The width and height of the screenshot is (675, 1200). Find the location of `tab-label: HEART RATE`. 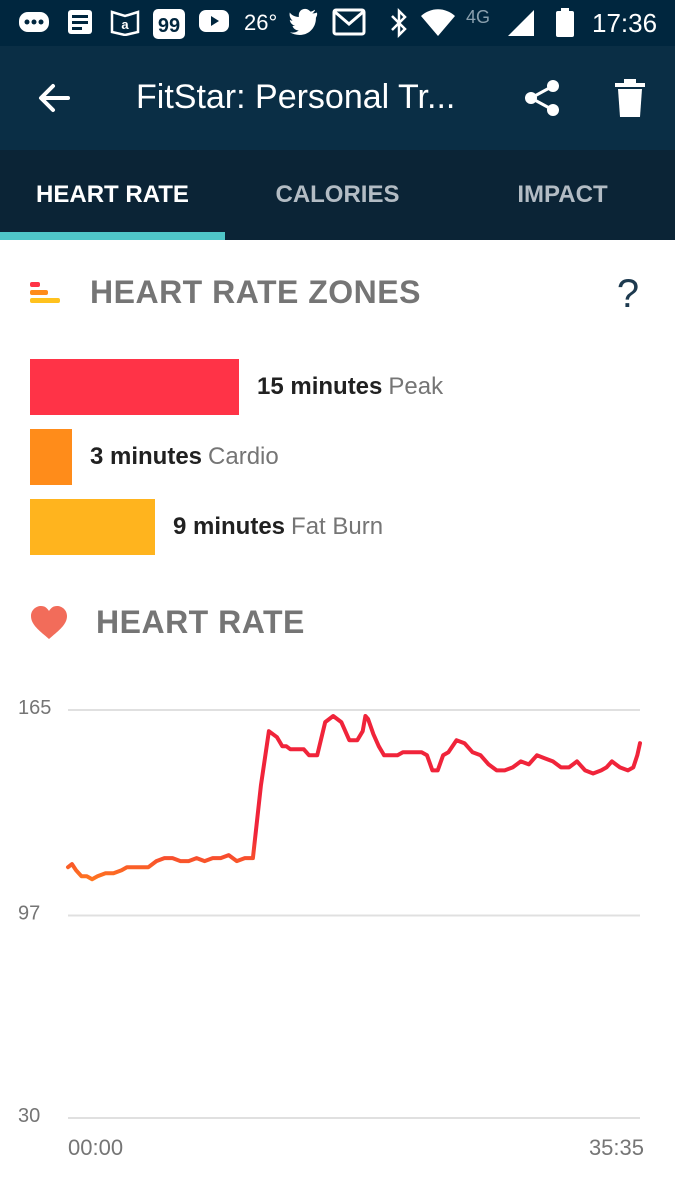

tab-label: HEART RATE is located at coordinates (112, 194).